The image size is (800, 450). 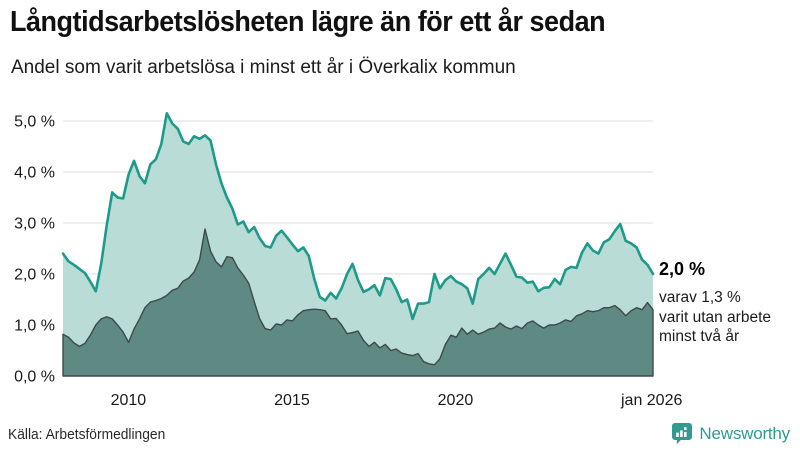 What do you see at coordinates (34, 326) in the screenshot?
I see `svg-text: 1,0 %` at bounding box center [34, 326].